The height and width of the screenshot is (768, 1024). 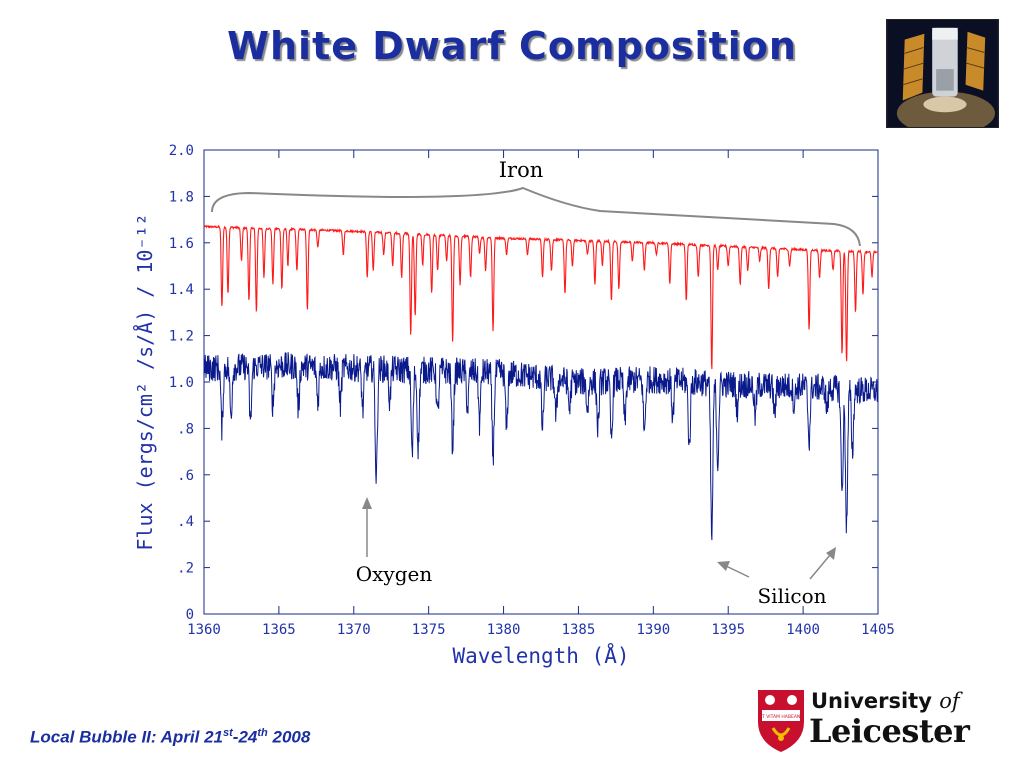 What do you see at coordinates (653, 630) in the screenshot?
I see `x-tick-label: 1390` at bounding box center [653, 630].